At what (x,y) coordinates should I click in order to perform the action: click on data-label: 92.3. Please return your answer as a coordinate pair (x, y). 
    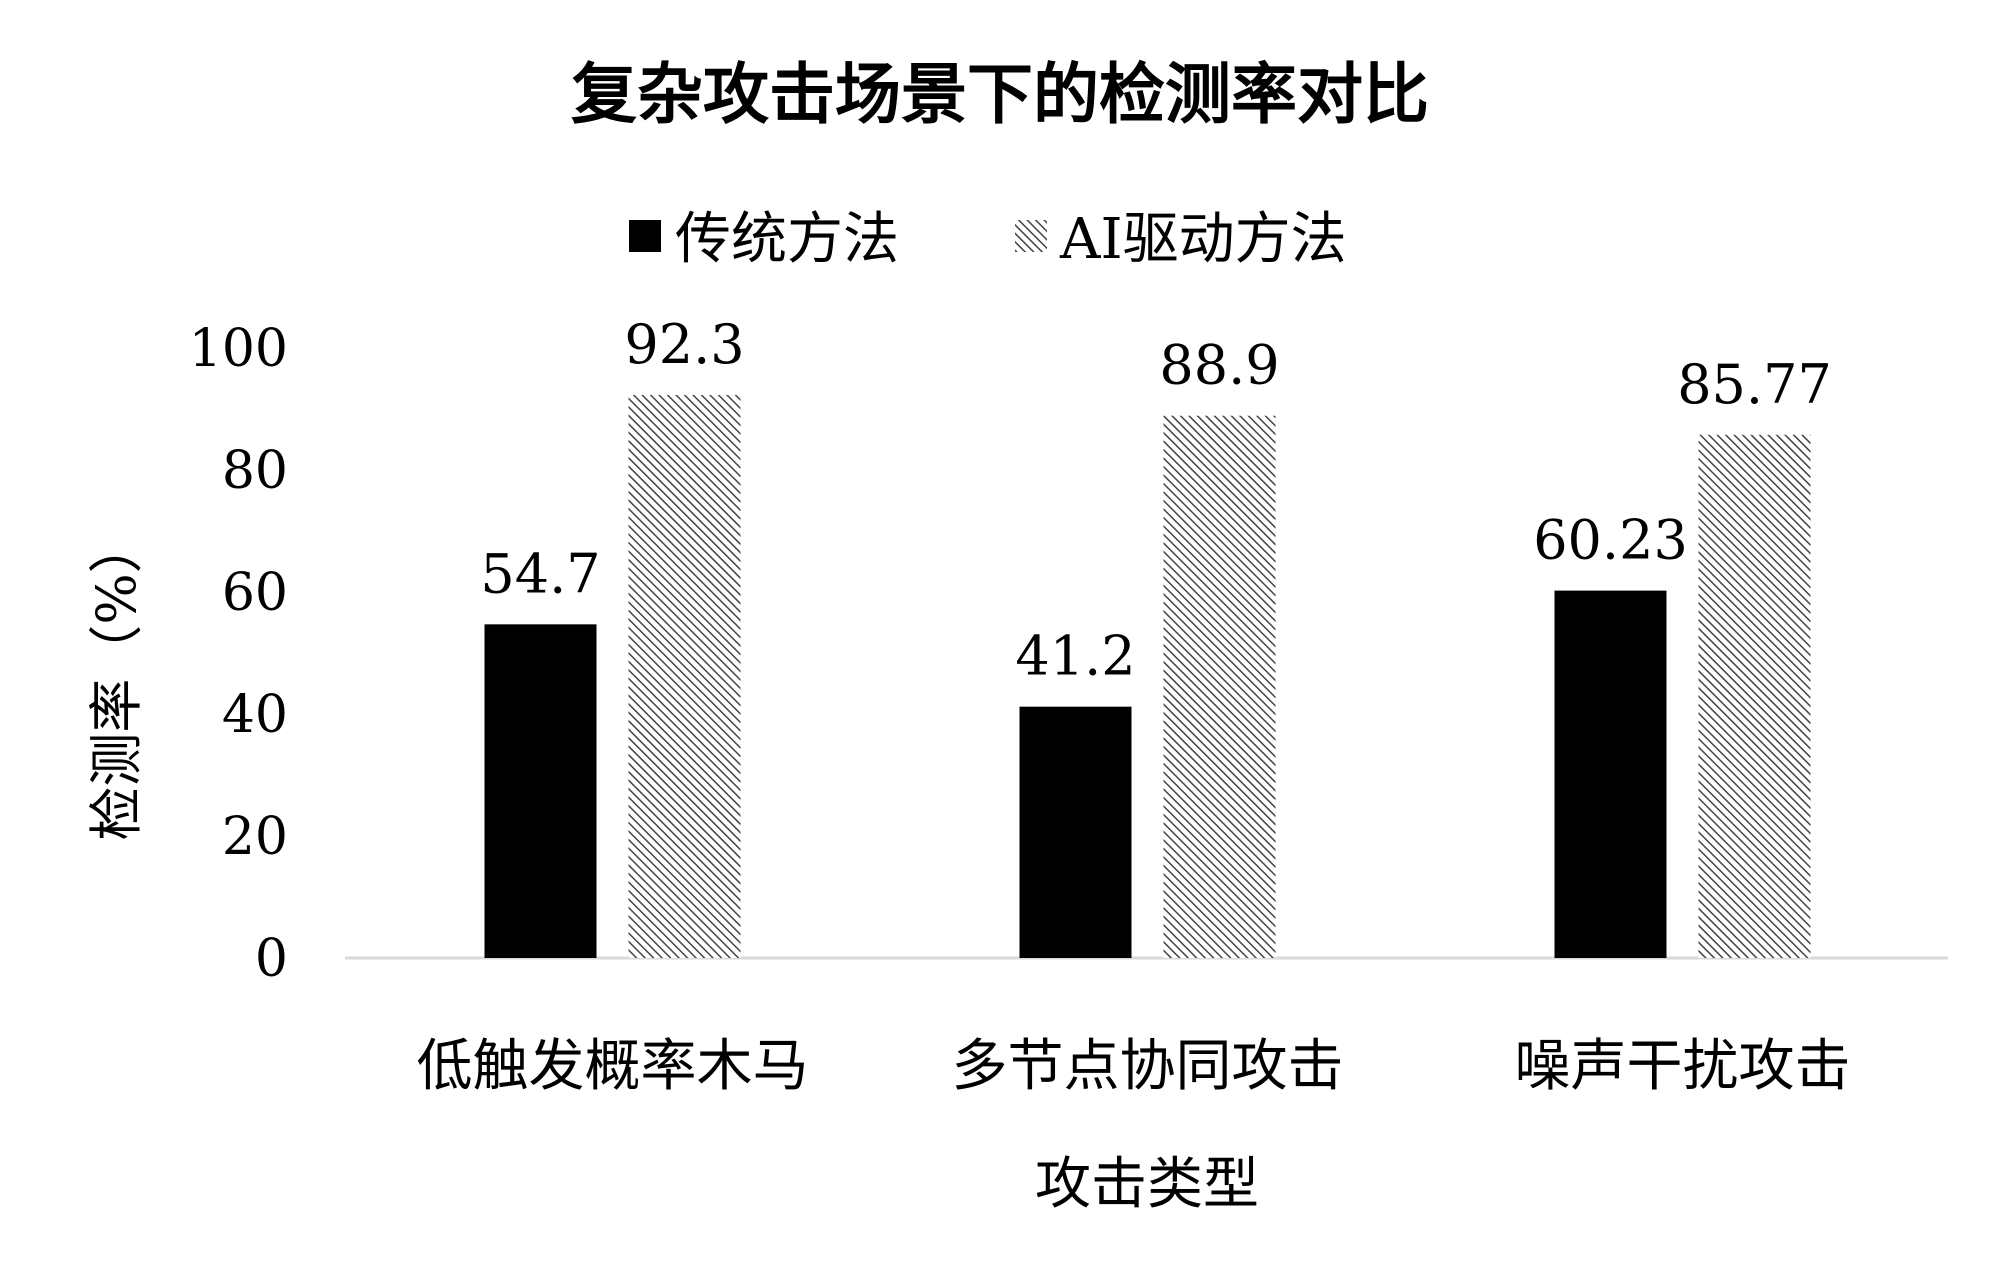
    Looking at the image, I should click on (684, 344).